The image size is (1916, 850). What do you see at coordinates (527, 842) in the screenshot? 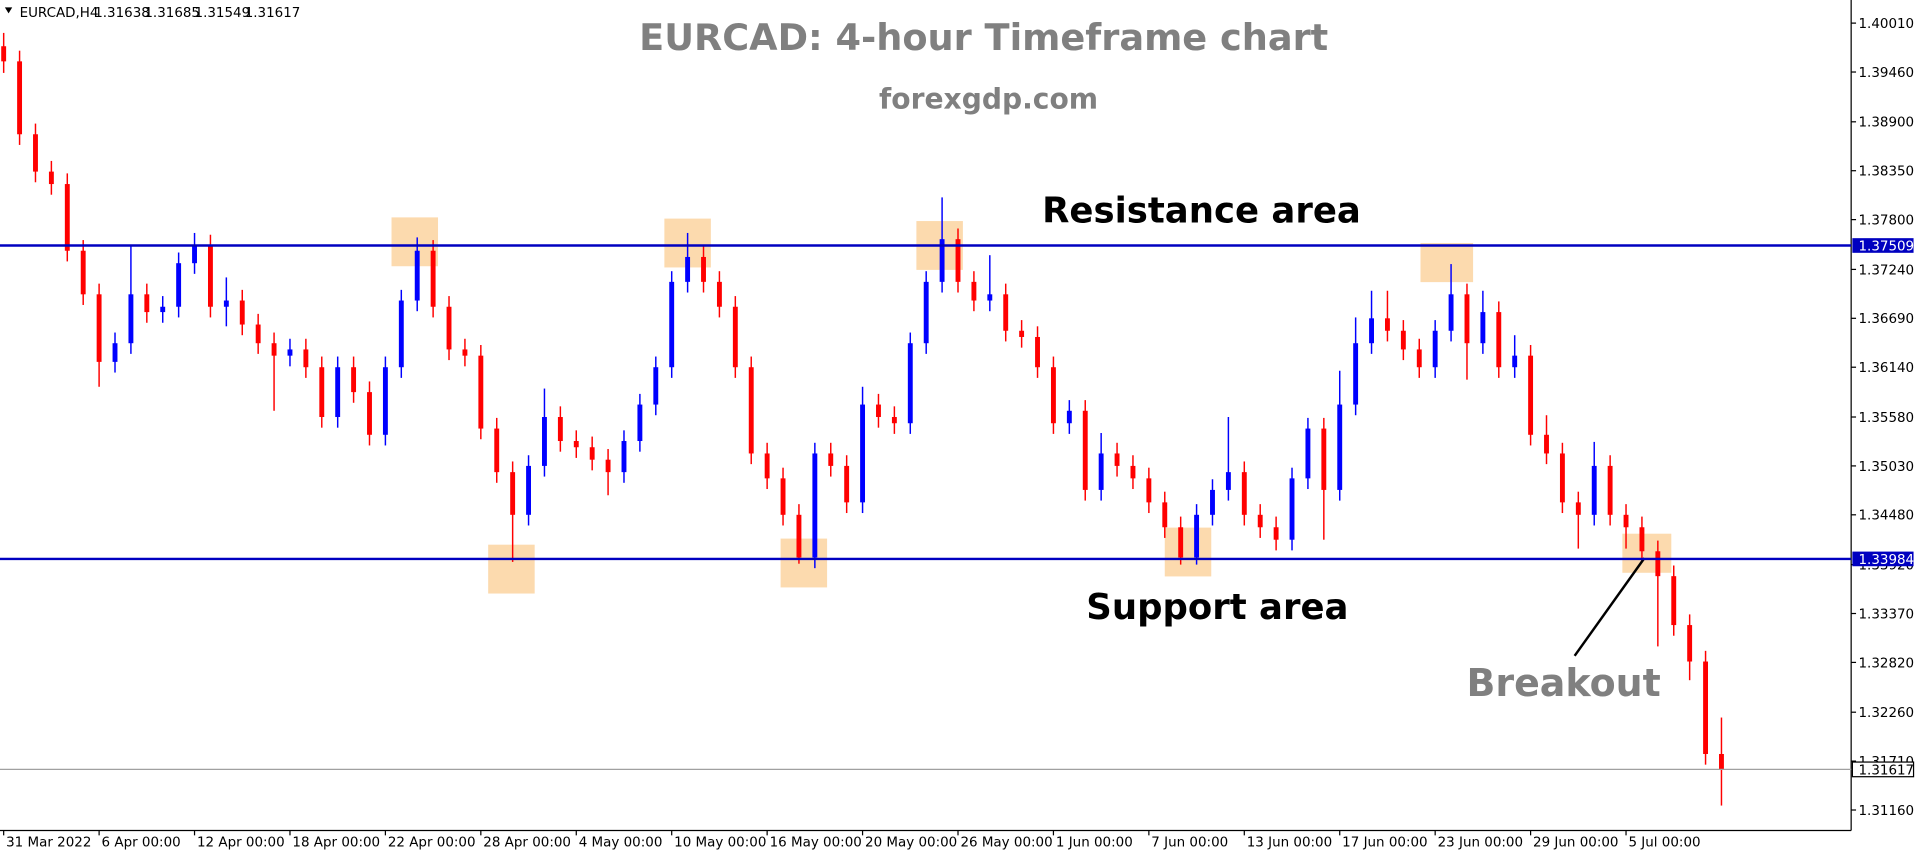
I see `x-tick-label: 28 Apr 00:00` at bounding box center [527, 842].